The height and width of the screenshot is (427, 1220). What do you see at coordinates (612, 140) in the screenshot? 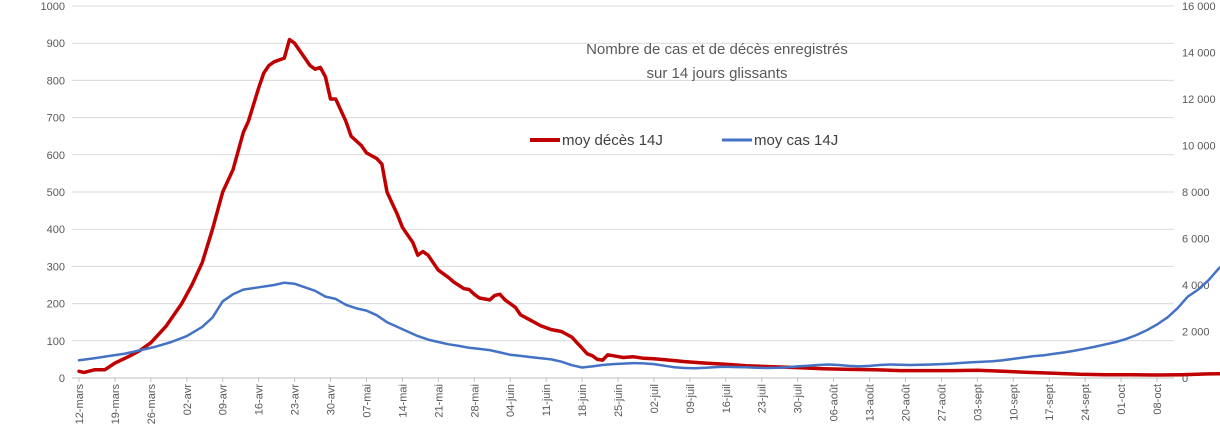
I see `legend-label-deces: moy décès 14J` at bounding box center [612, 140].